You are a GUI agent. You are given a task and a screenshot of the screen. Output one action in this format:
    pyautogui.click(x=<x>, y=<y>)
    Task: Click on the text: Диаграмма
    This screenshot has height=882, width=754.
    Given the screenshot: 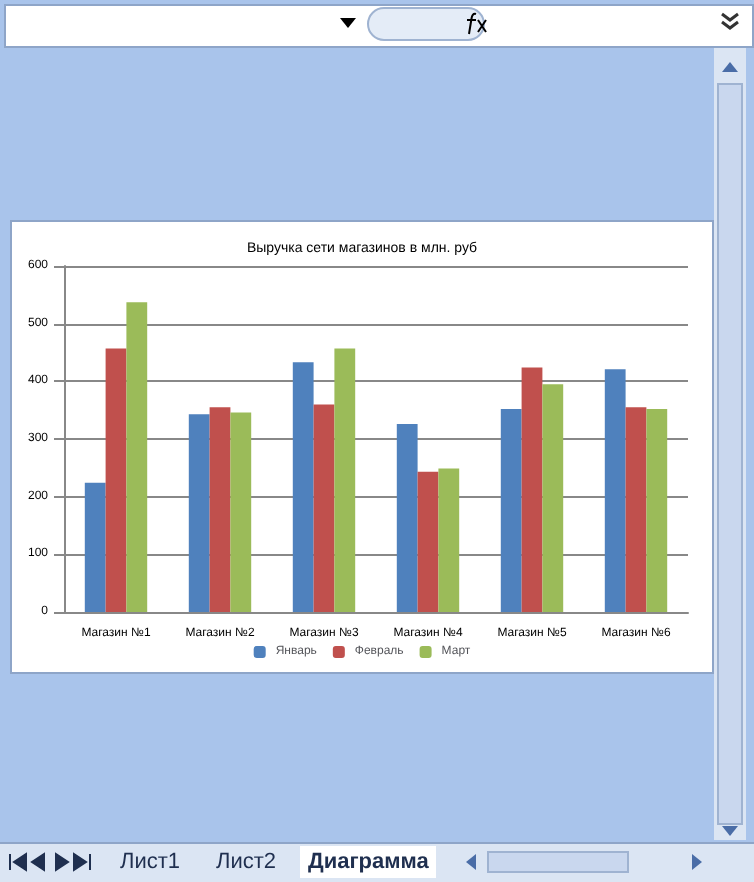 What is the action you would take?
    pyautogui.click(x=368, y=862)
    